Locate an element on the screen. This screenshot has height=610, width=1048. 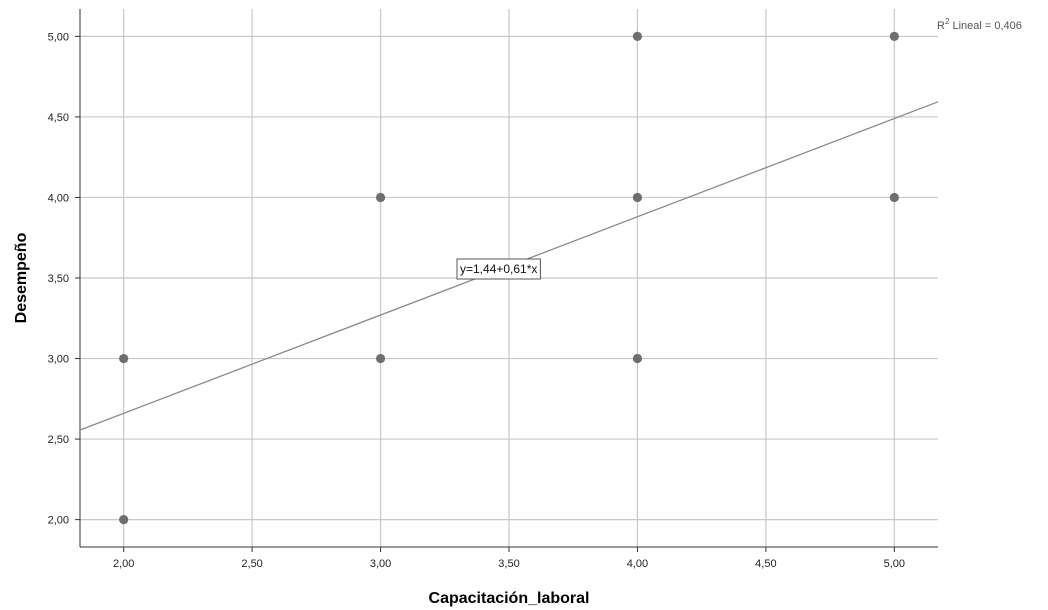
x-tick-label: 3,50 is located at coordinates (508, 564).